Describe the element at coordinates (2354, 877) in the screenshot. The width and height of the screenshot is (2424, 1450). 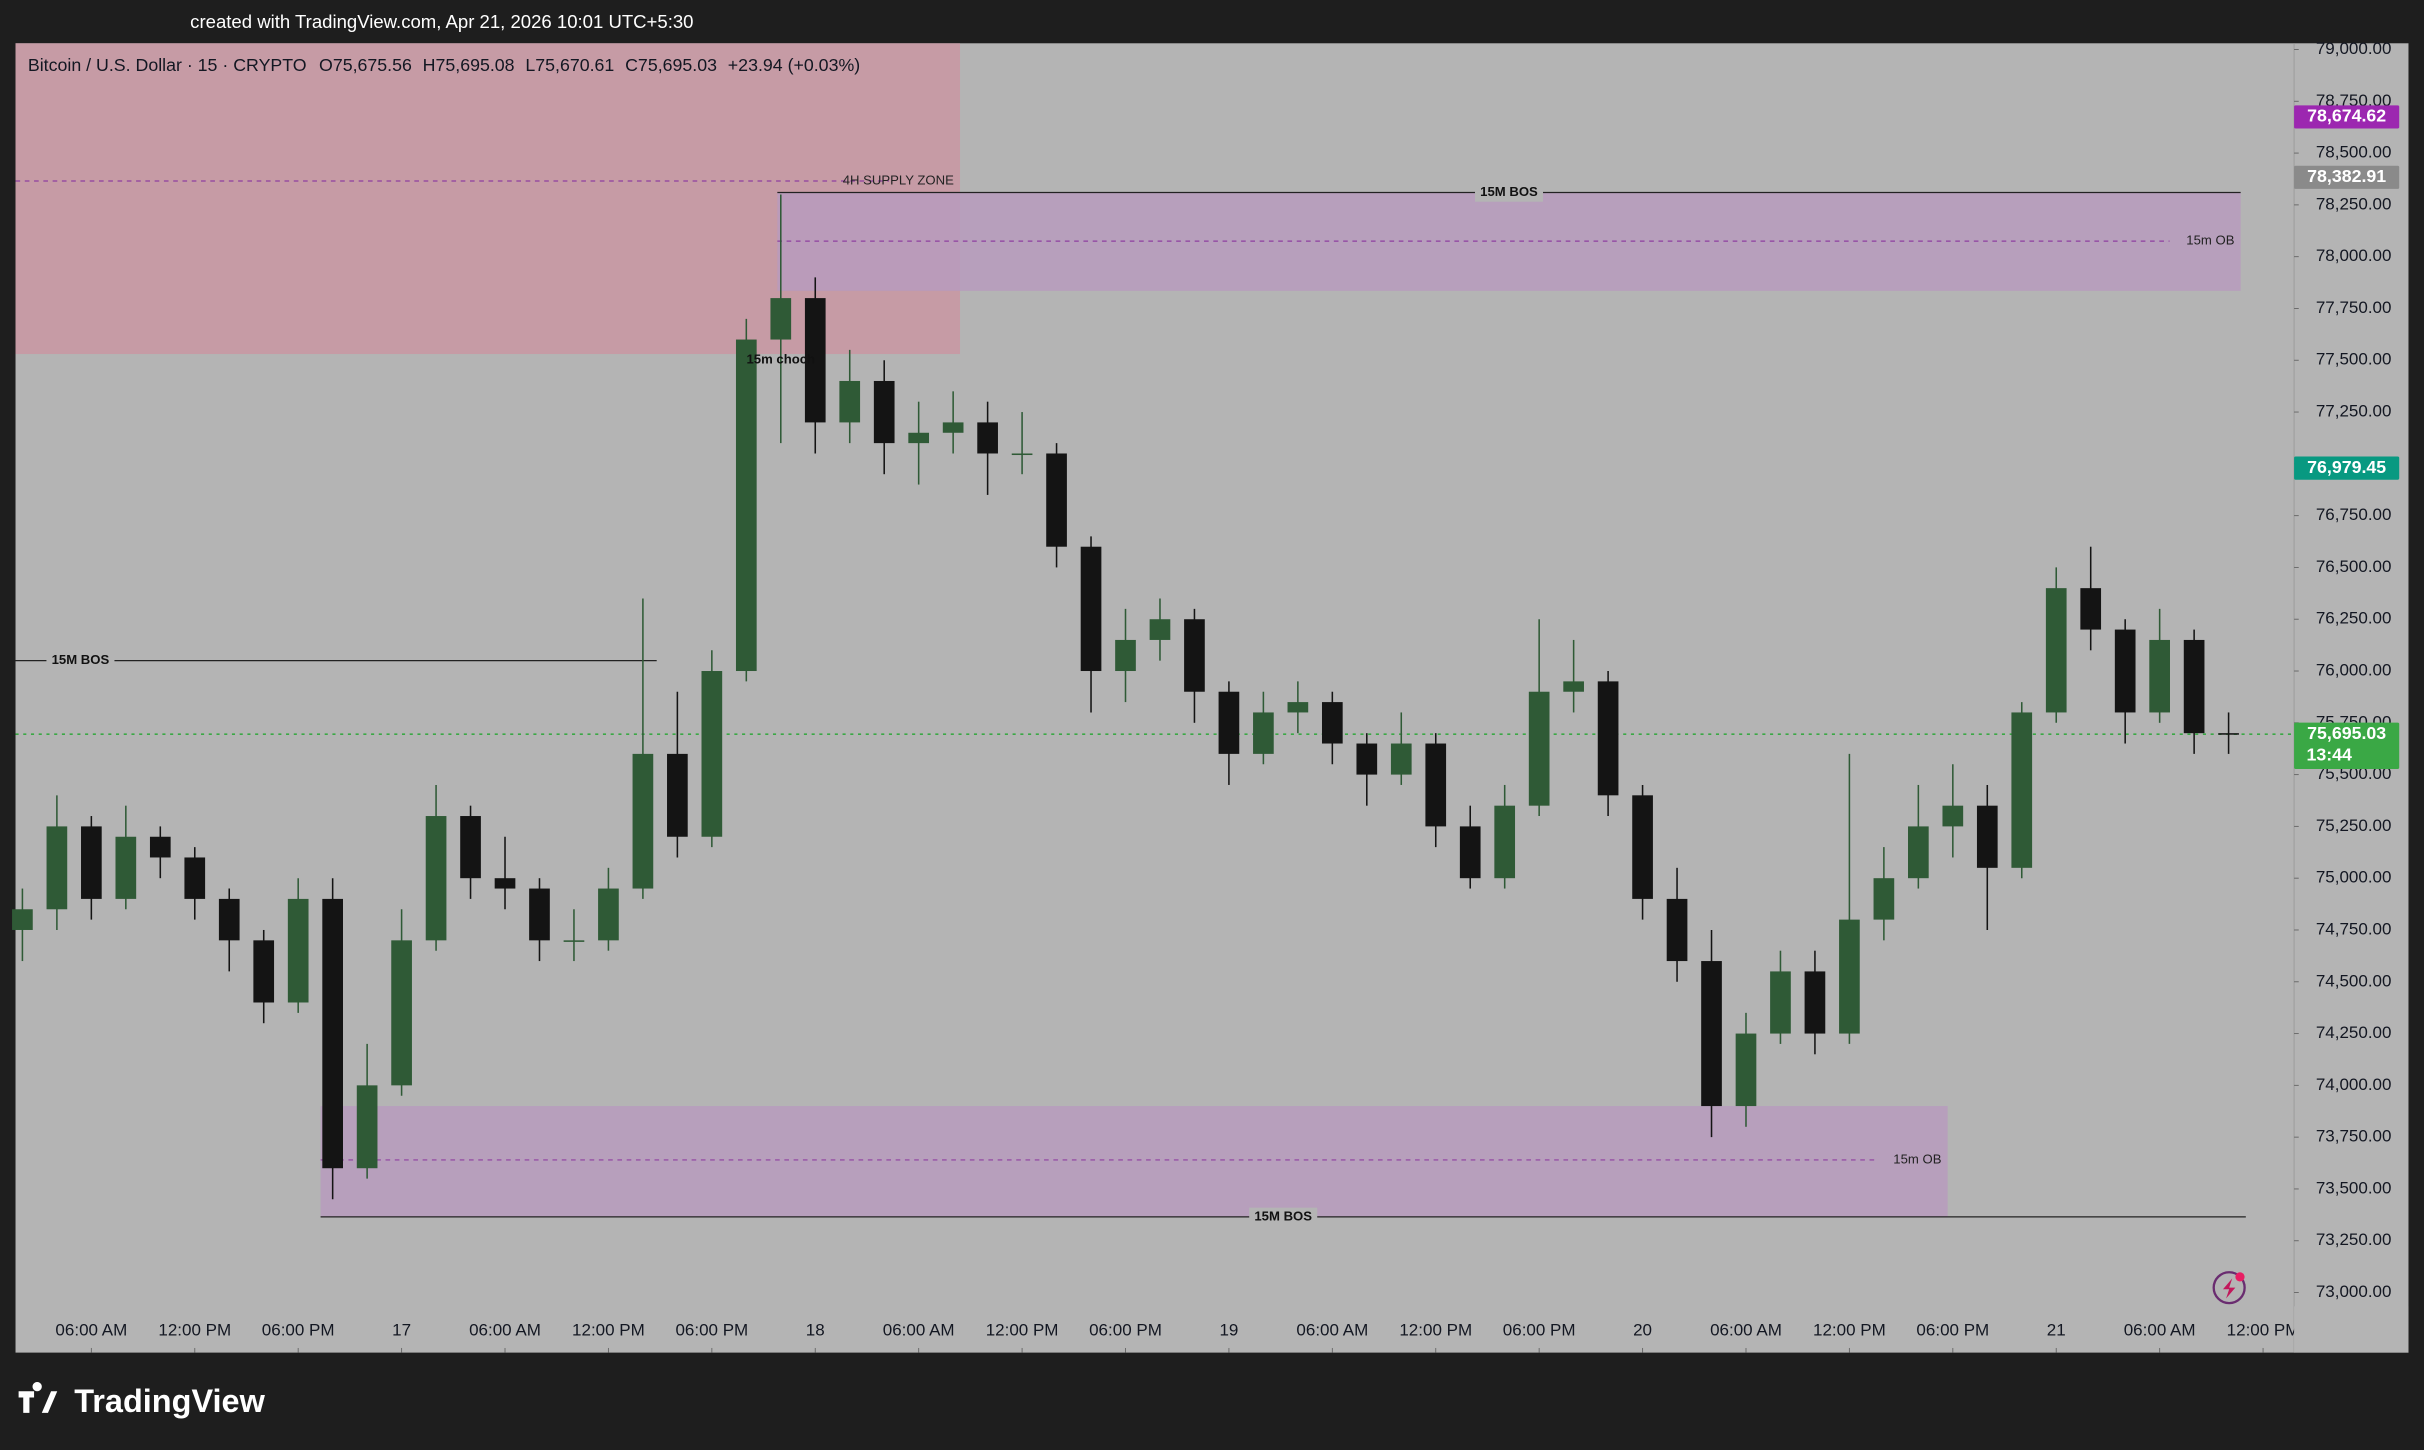
I see `y-tick-label: 75,000.00` at that location.